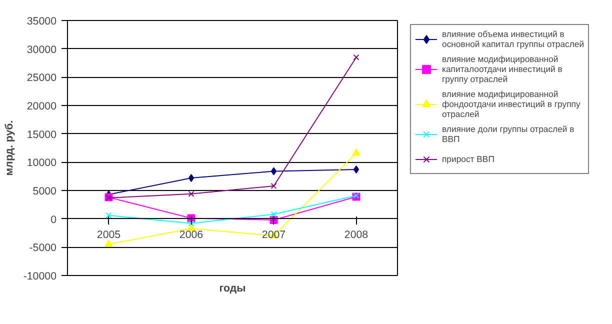 This screenshot has height=324, width=612. Describe the element at coordinates (468, 159) in the screenshot. I see `legend-label: прирост ВВП` at that location.